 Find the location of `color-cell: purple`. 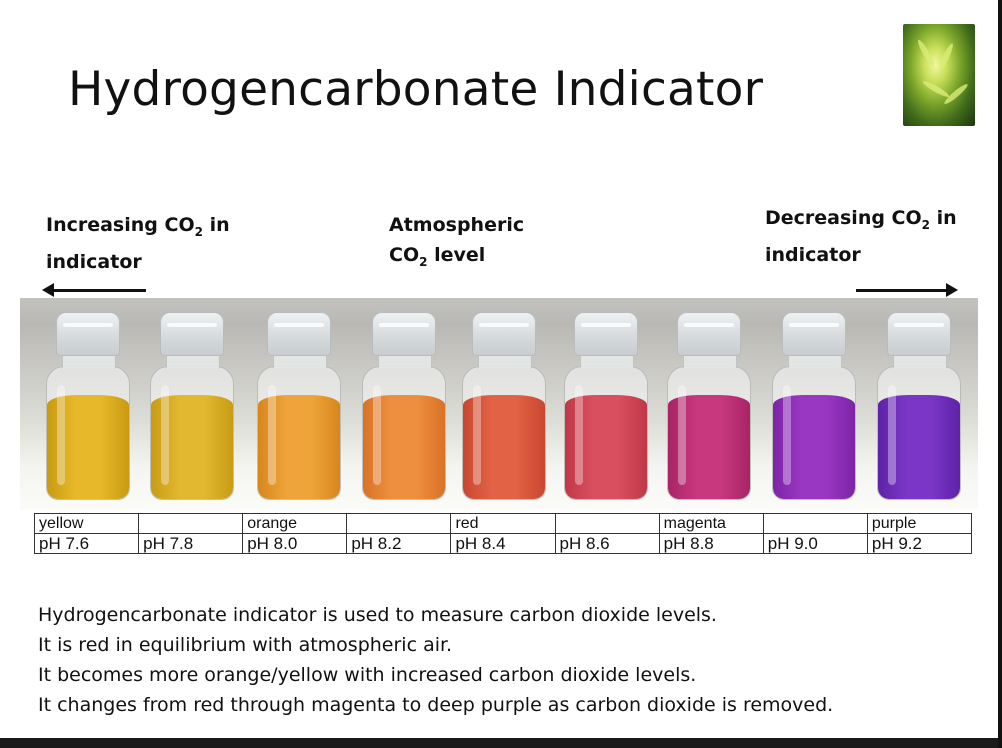

color-cell: purple is located at coordinates (919, 523).